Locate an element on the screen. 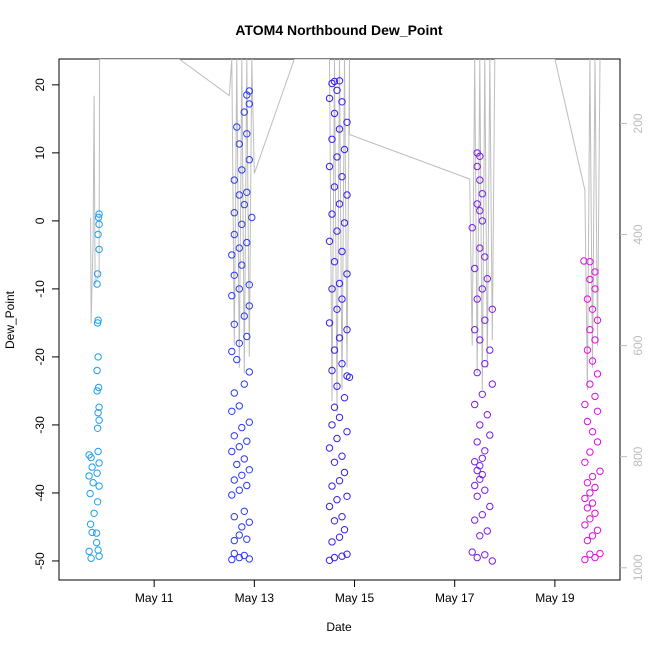 The height and width of the screenshot is (650, 650). y-tick-label: 0 is located at coordinates (40, 220).